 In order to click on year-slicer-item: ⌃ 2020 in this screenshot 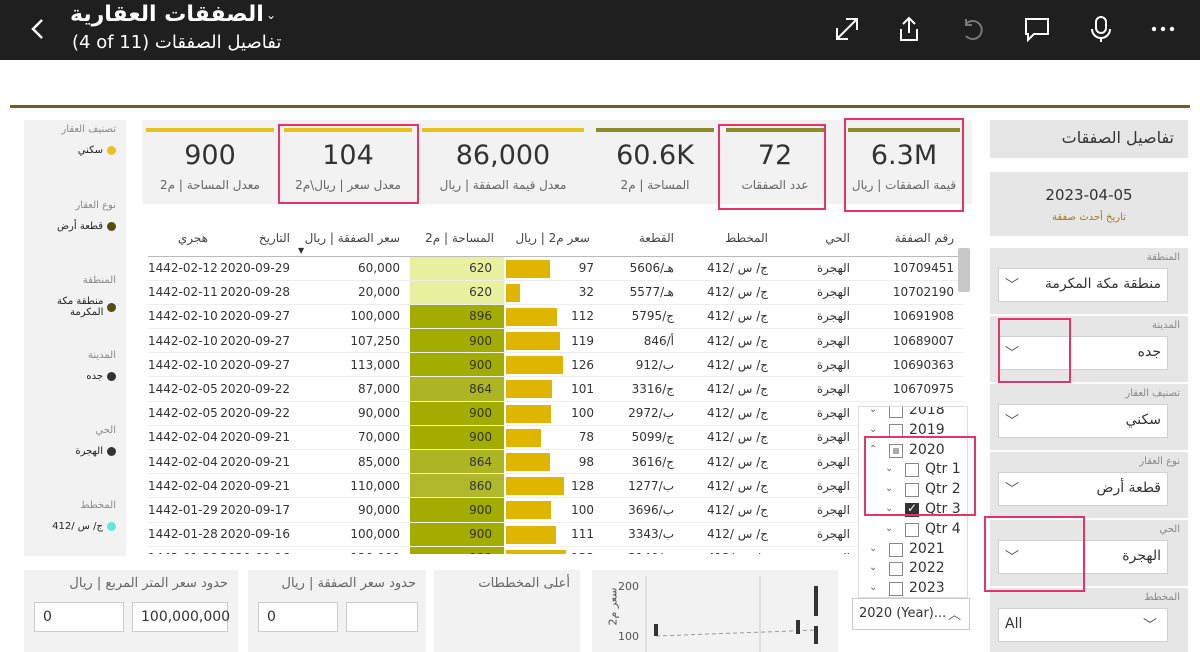, I will do `click(913, 451)`.